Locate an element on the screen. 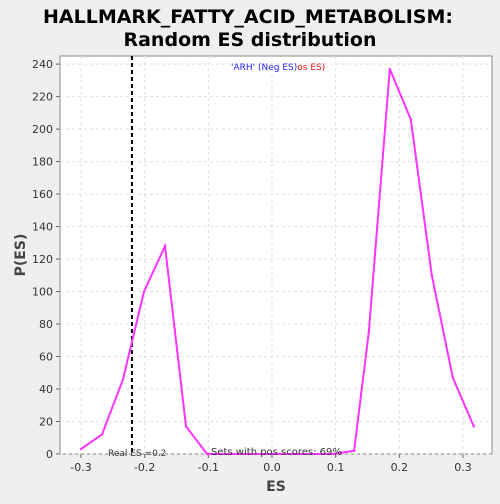 This screenshot has height=504, width=500. x-axis-ticks: -0.3 -0.2 -0.1 0.0 0.1 0.2 0.3 is located at coordinates (271, 464).